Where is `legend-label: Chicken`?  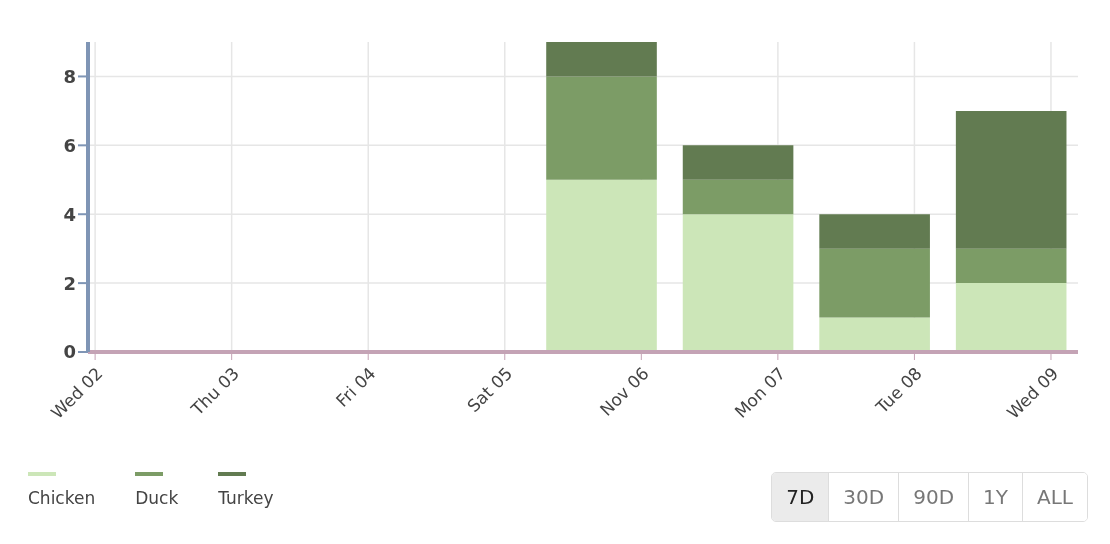 legend-label: Chicken is located at coordinates (62, 498).